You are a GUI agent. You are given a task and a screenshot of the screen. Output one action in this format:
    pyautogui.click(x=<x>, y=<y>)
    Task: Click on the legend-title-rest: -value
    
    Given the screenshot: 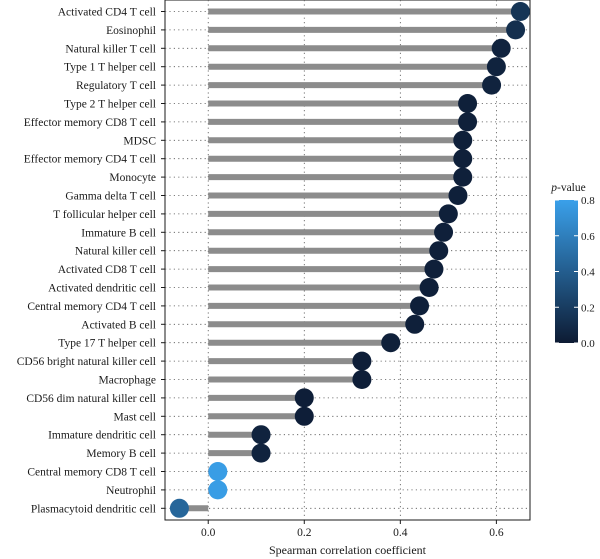 What is the action you would take?
    pyautogui.click(x=571, y=188)
    